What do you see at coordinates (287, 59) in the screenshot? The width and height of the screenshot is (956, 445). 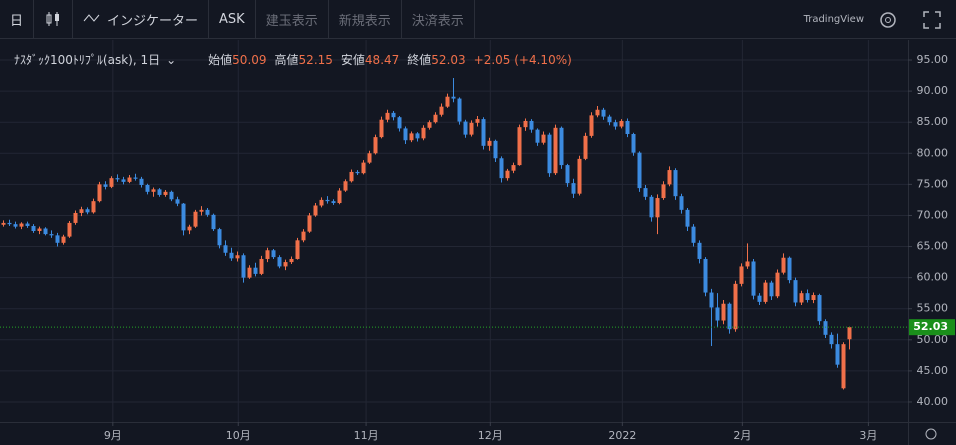 I see `ohlc-label: 高値` at bounding box center [287, 59].